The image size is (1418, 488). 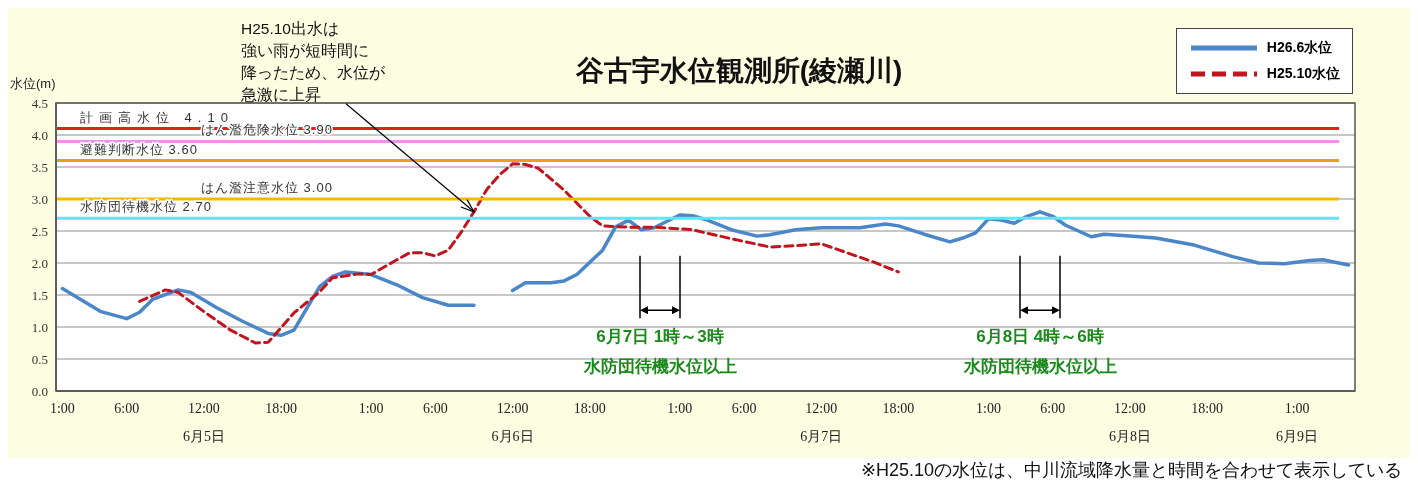 I want to click on x-tick-label: 12:00 6月7日, so click(x=821, y=422).